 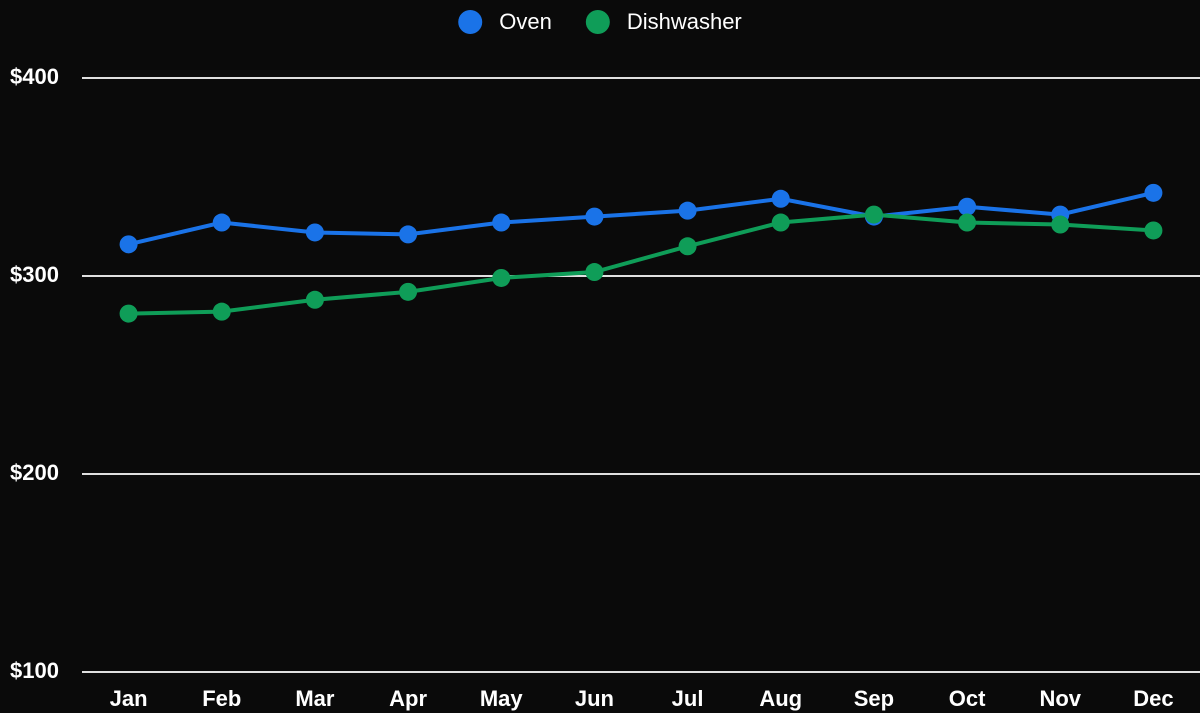 I want to click on x-tick-label: Jan, so click(x=129, y=698).